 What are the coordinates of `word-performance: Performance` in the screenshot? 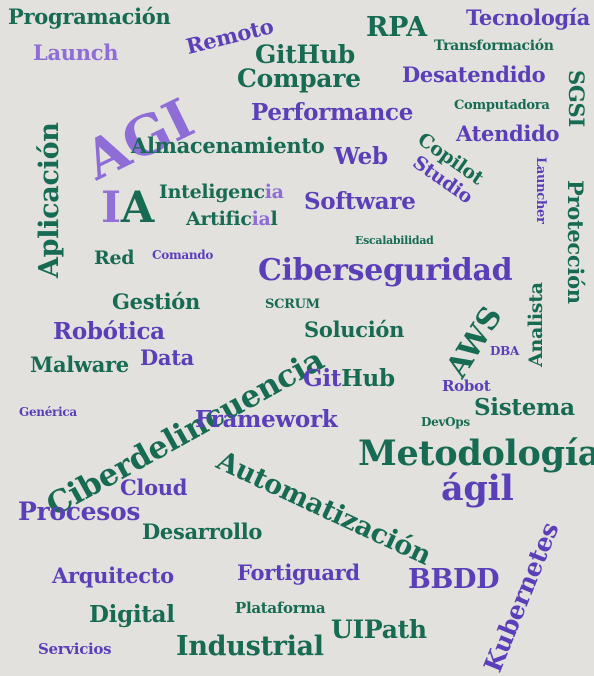 It's located at (332, 112).